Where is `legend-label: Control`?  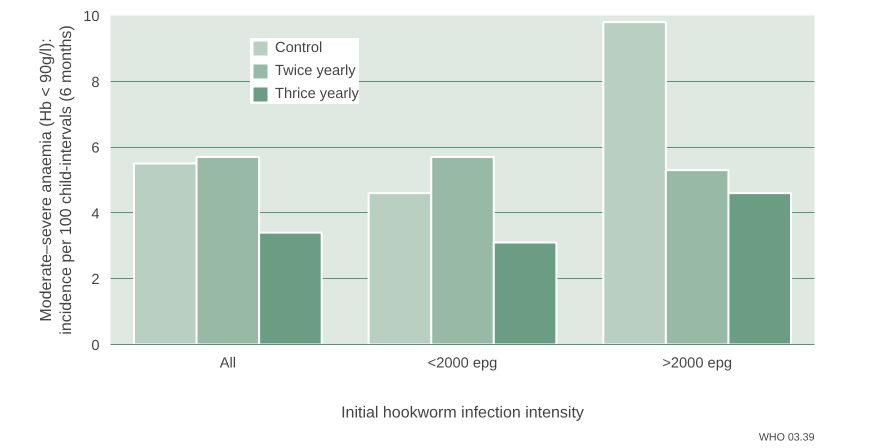 legend-label: Control is located at coordinates (298, 48).